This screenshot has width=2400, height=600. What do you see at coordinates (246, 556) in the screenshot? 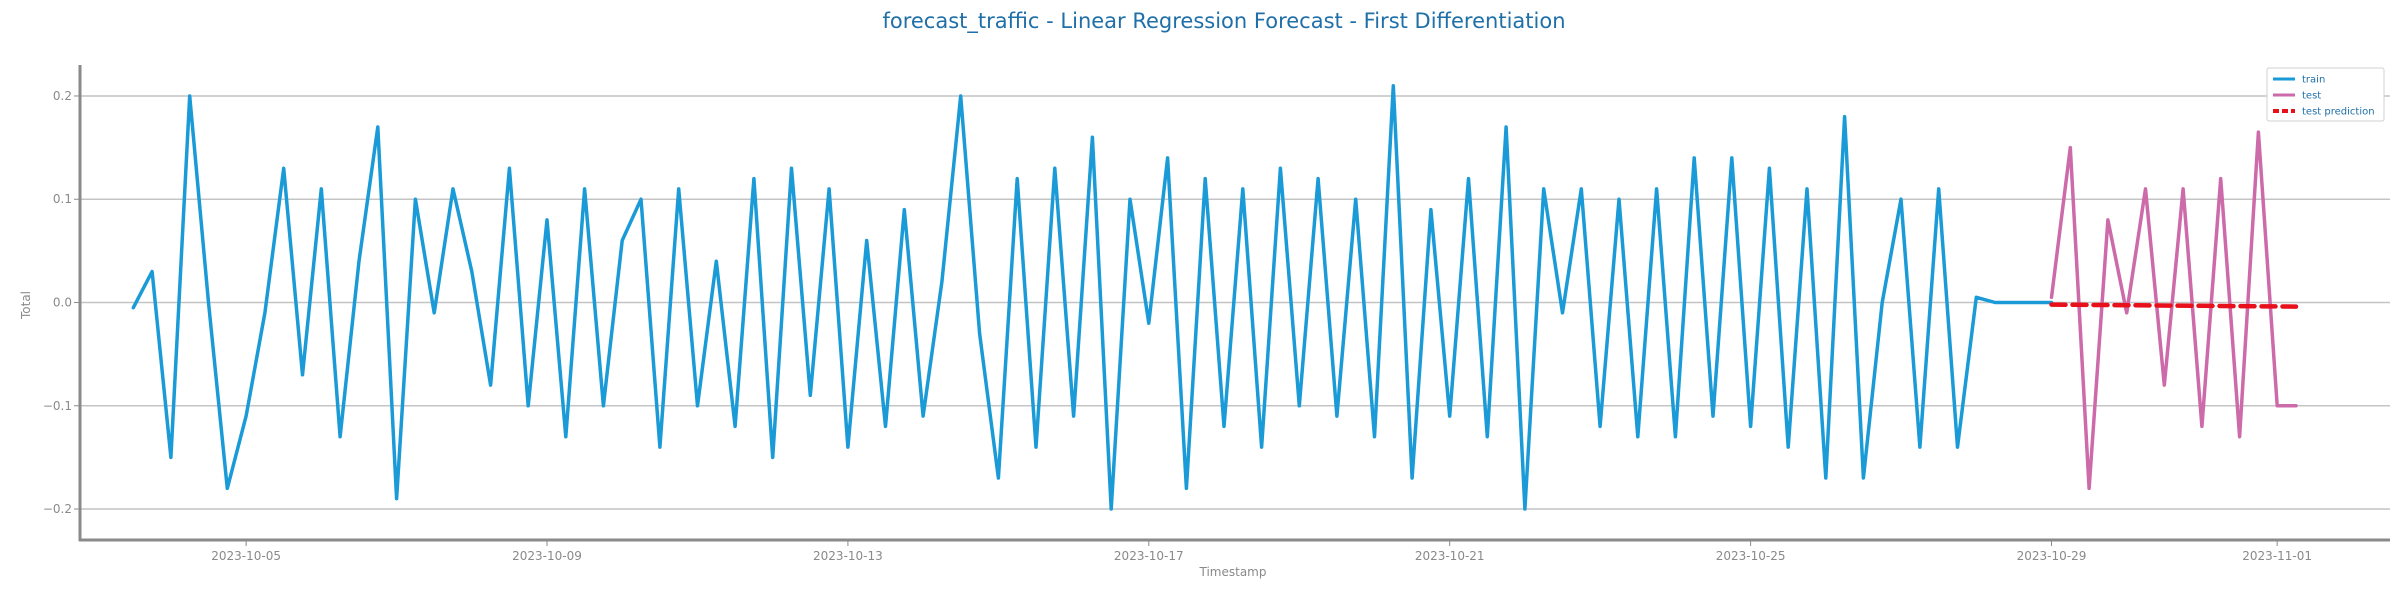
I see `x-tick-label: 2023-10-05` at bounding box center [246, 556].